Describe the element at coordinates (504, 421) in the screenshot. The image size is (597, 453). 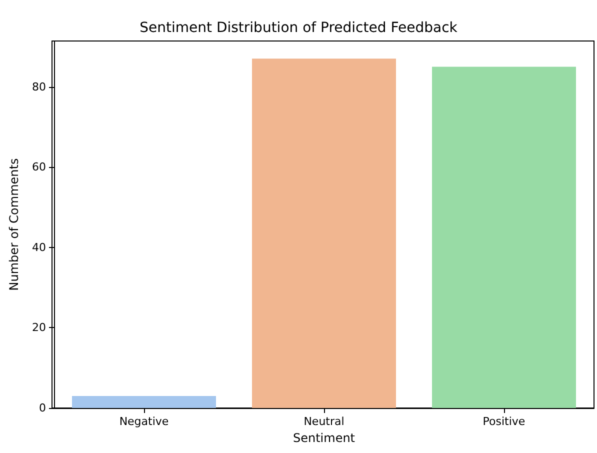
I see `x-tick-label: Positive` at that location.